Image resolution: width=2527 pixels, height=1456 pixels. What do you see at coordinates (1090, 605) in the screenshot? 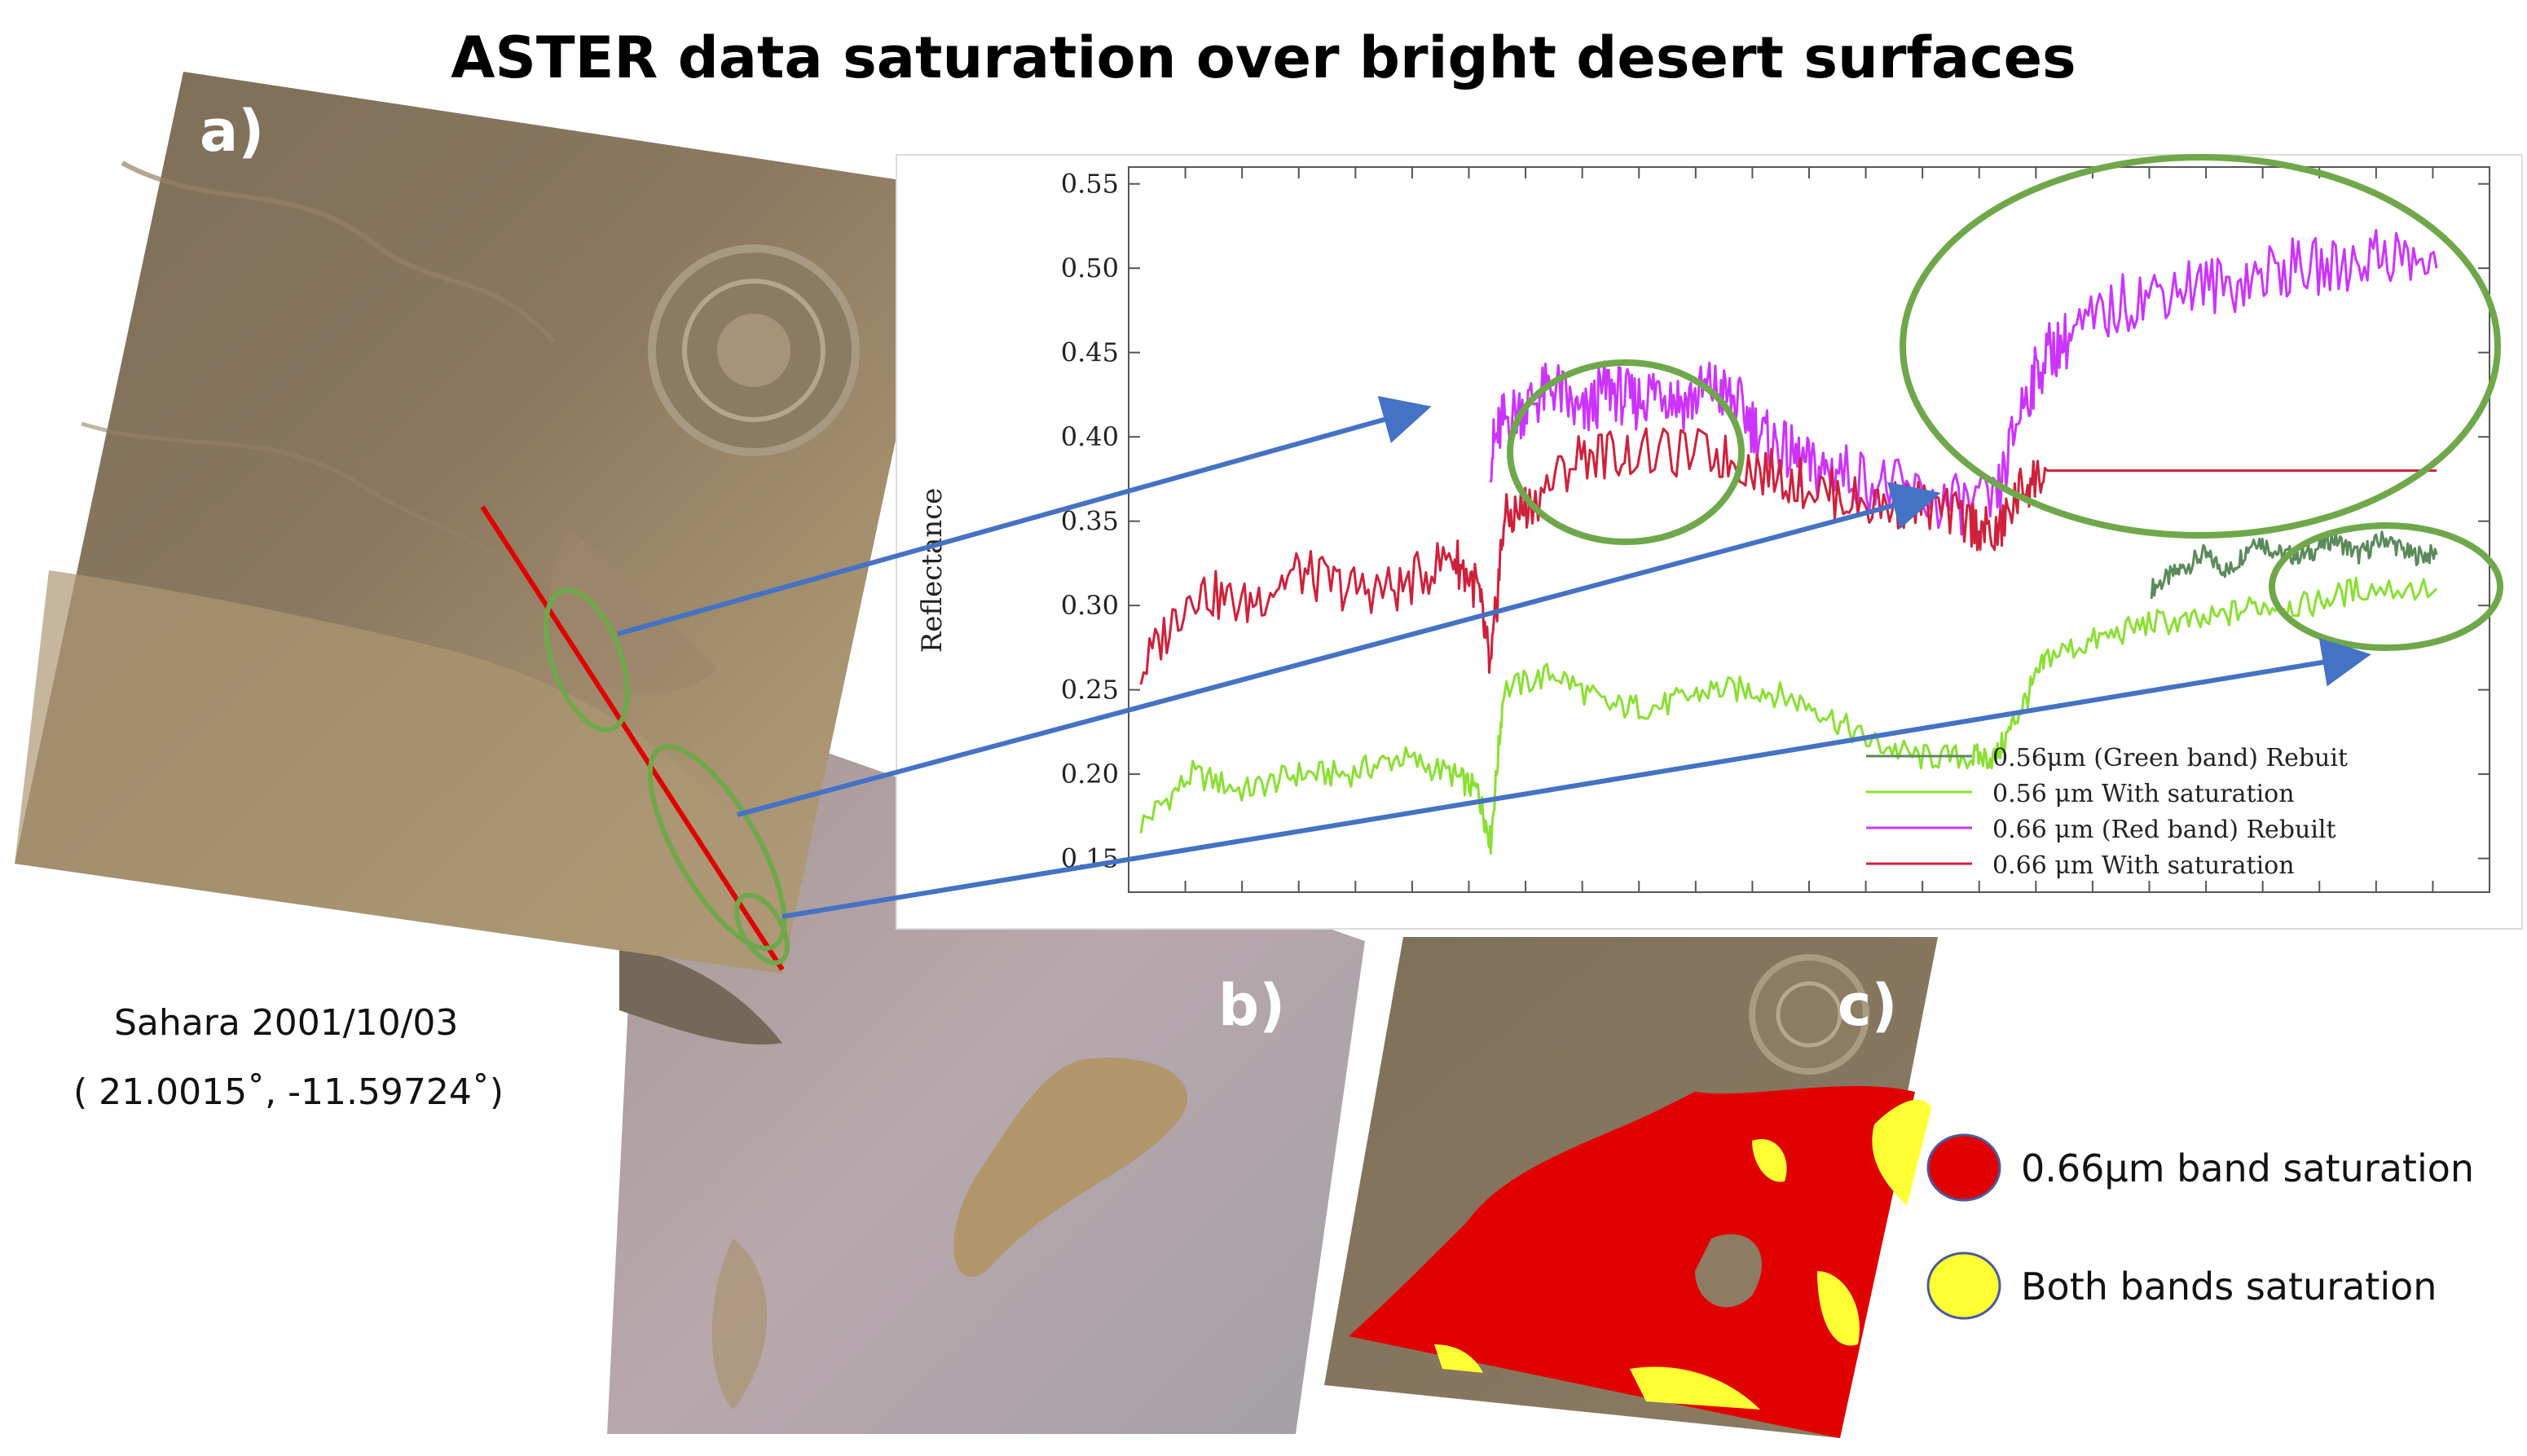
I see `y-tick-label: 0.30` at bounding box center [1090, 605].